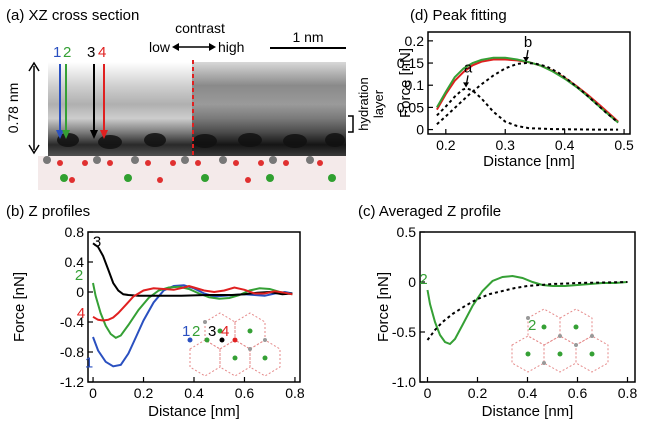  I want to click on inset-b-label-2: 2, so click(196, 331).